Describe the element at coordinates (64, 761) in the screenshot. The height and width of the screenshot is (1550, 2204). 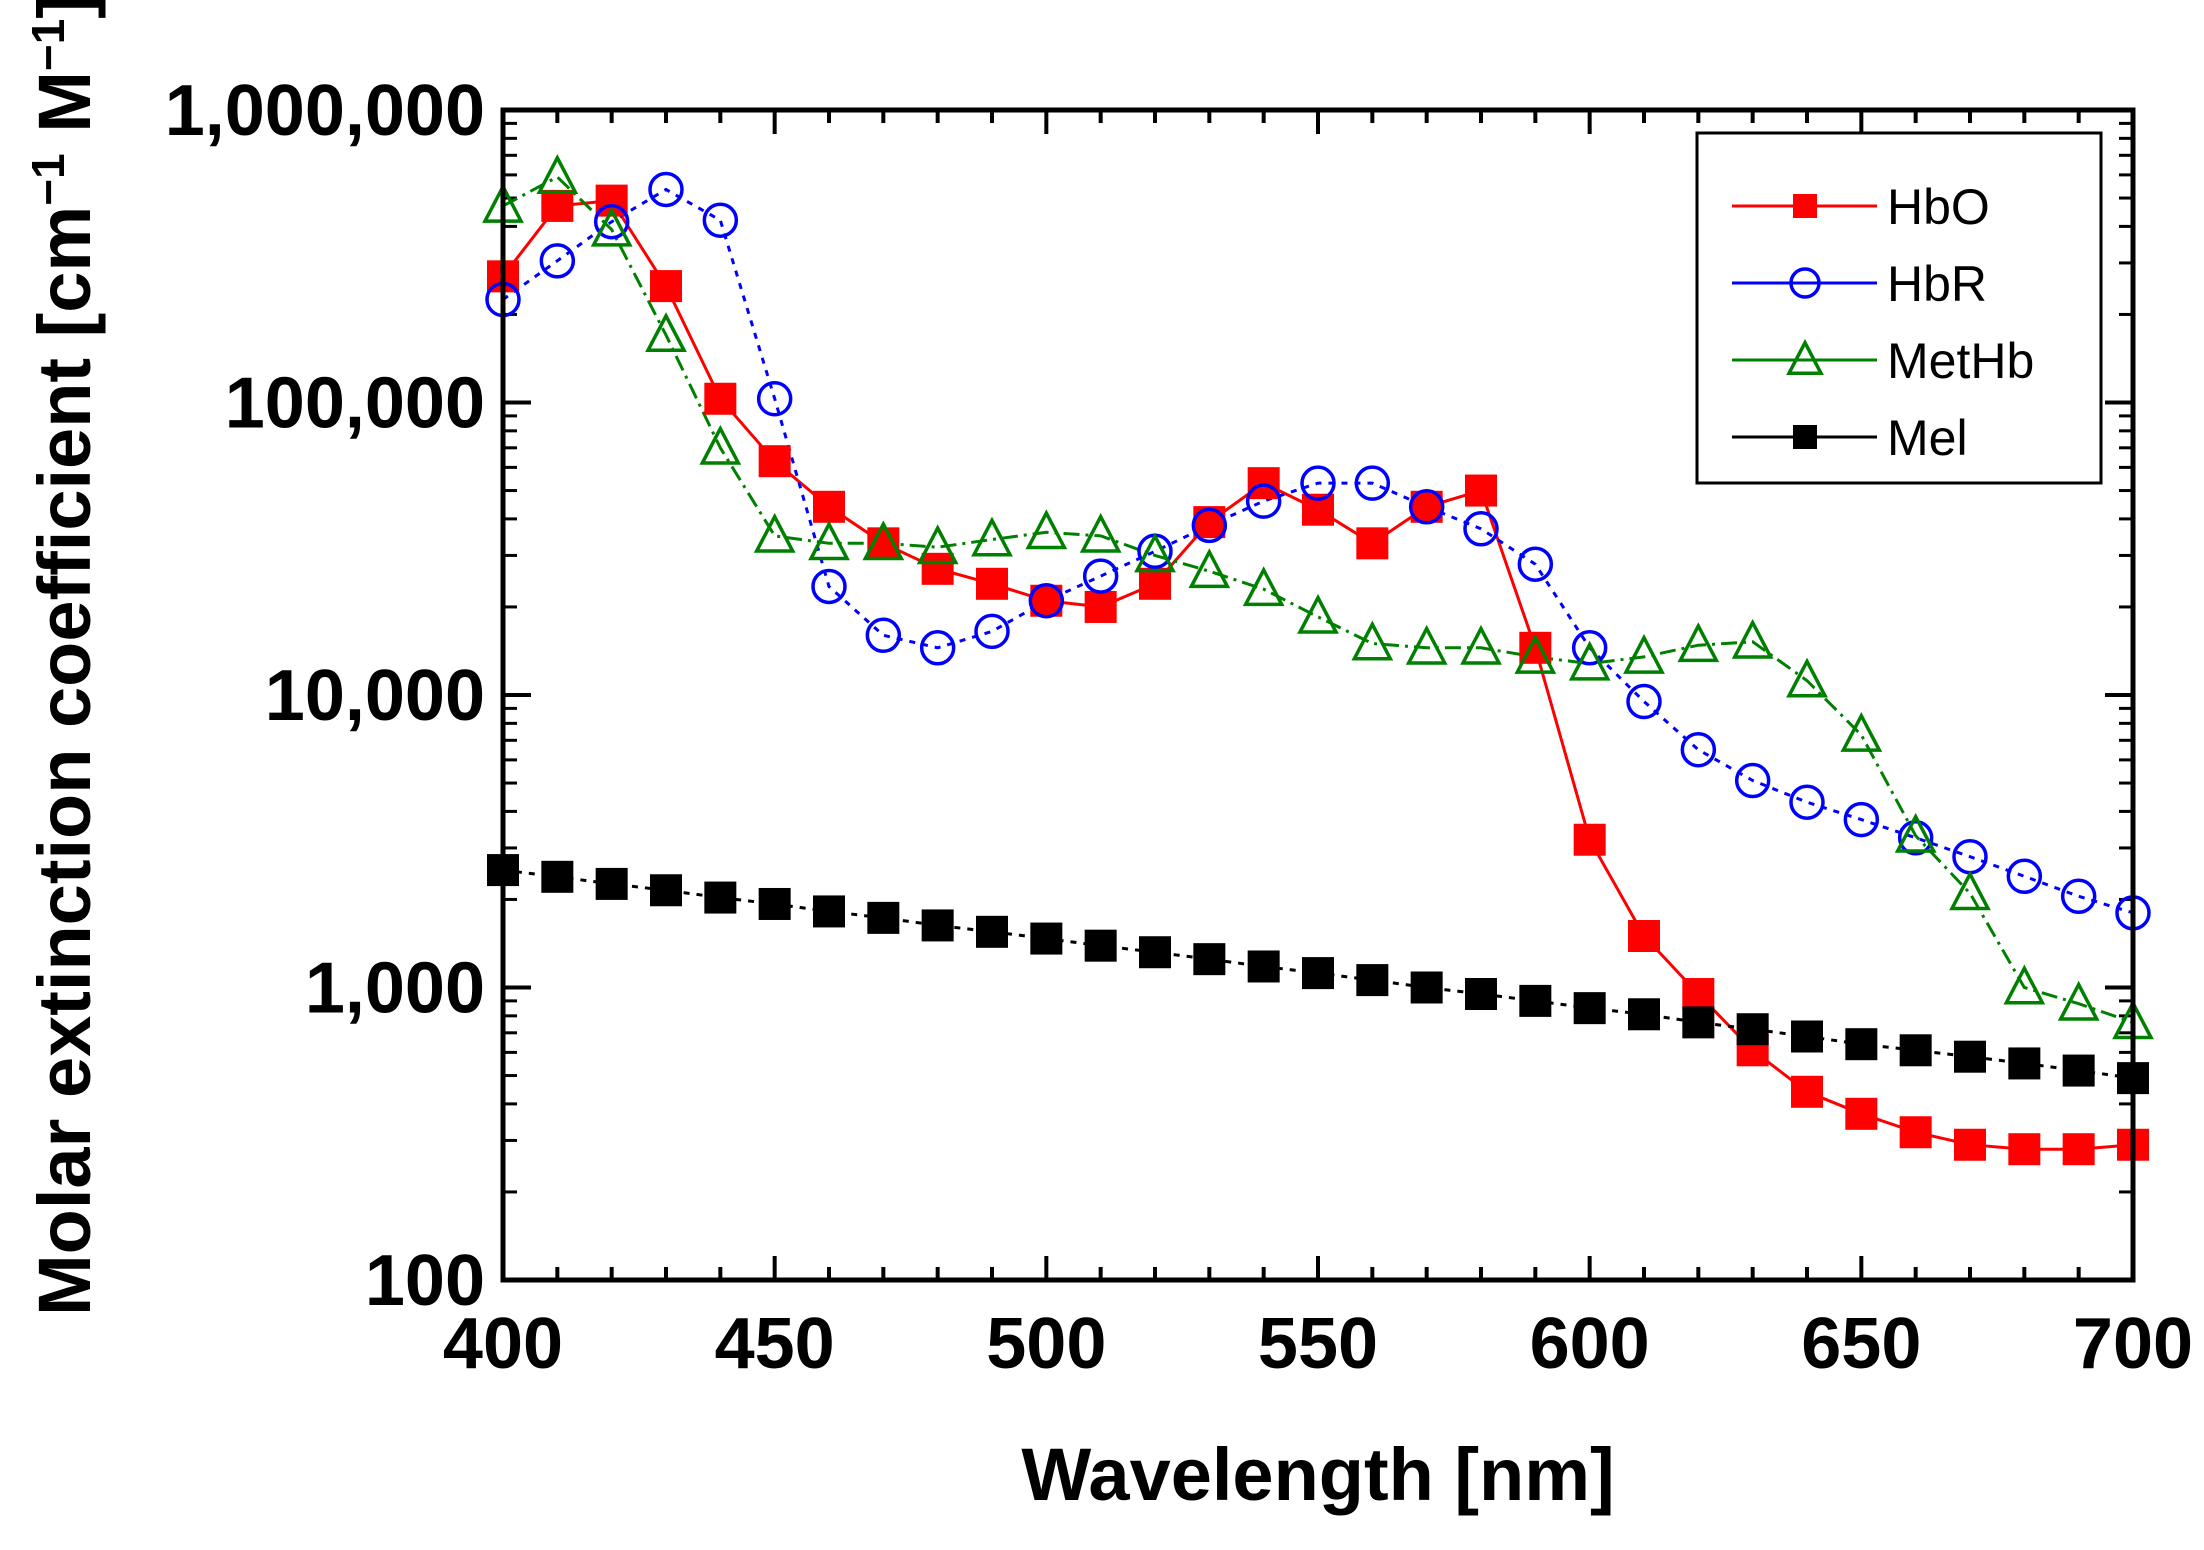
I see `y-axis-title-main: Molar extinction coefficient [cm` at that location.